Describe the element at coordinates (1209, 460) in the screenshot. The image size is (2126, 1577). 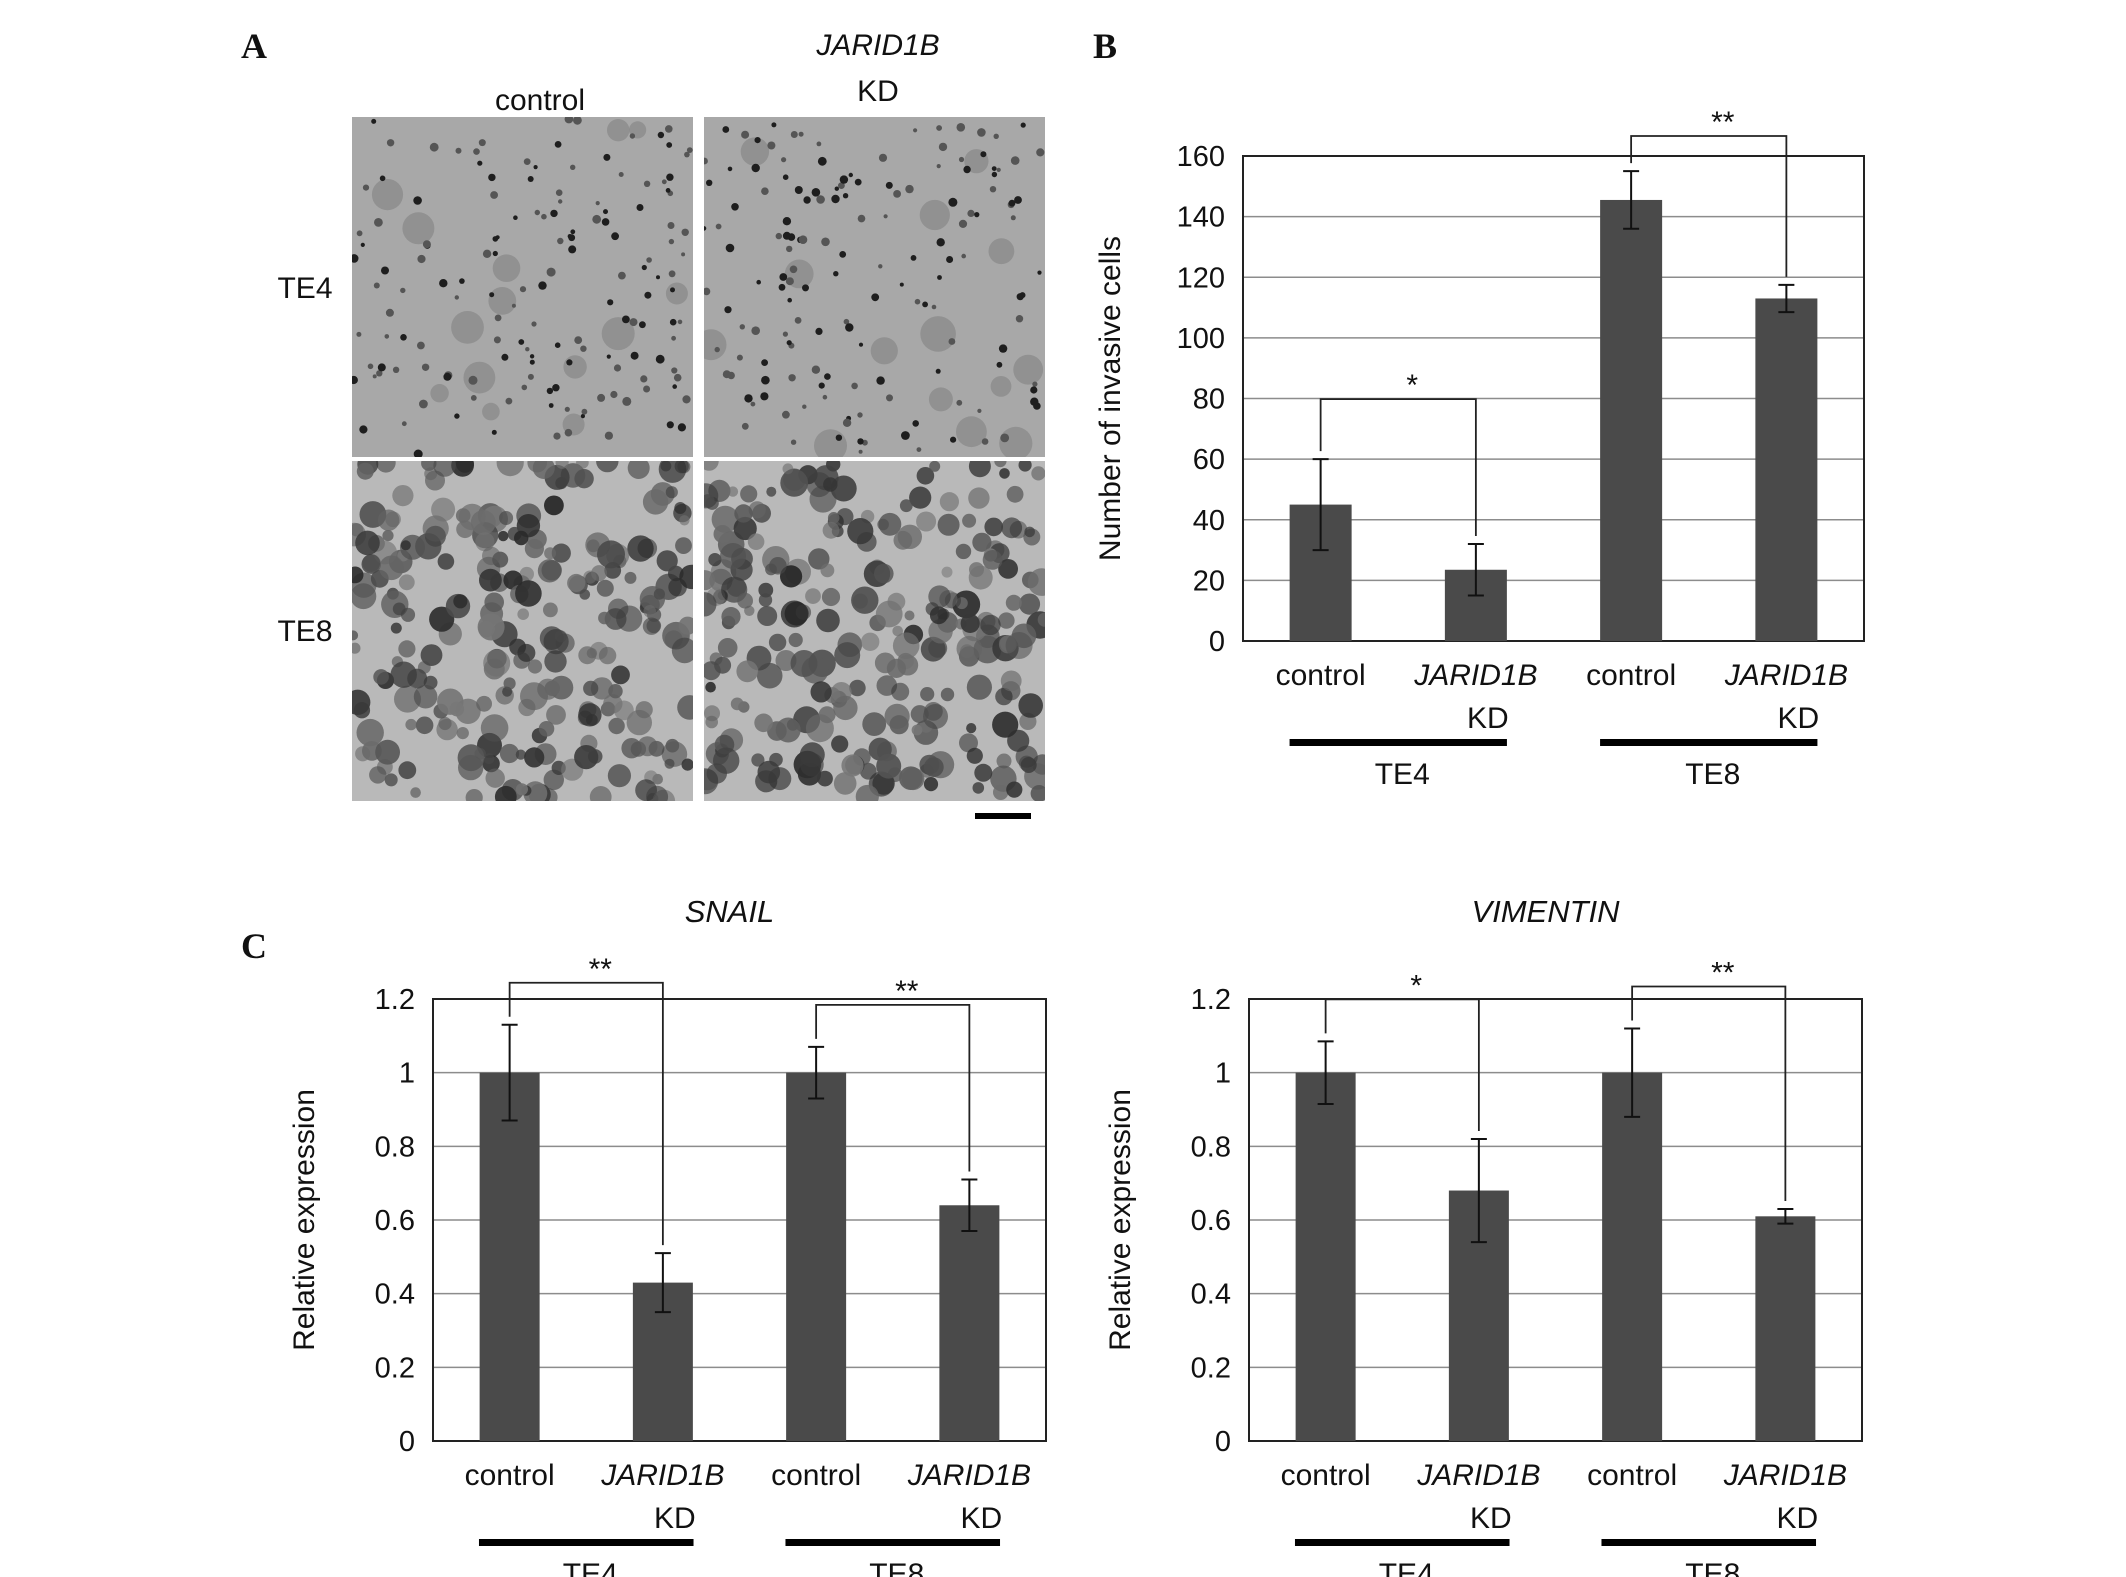
I see `chart-b-ytick-label: 60` at that location.